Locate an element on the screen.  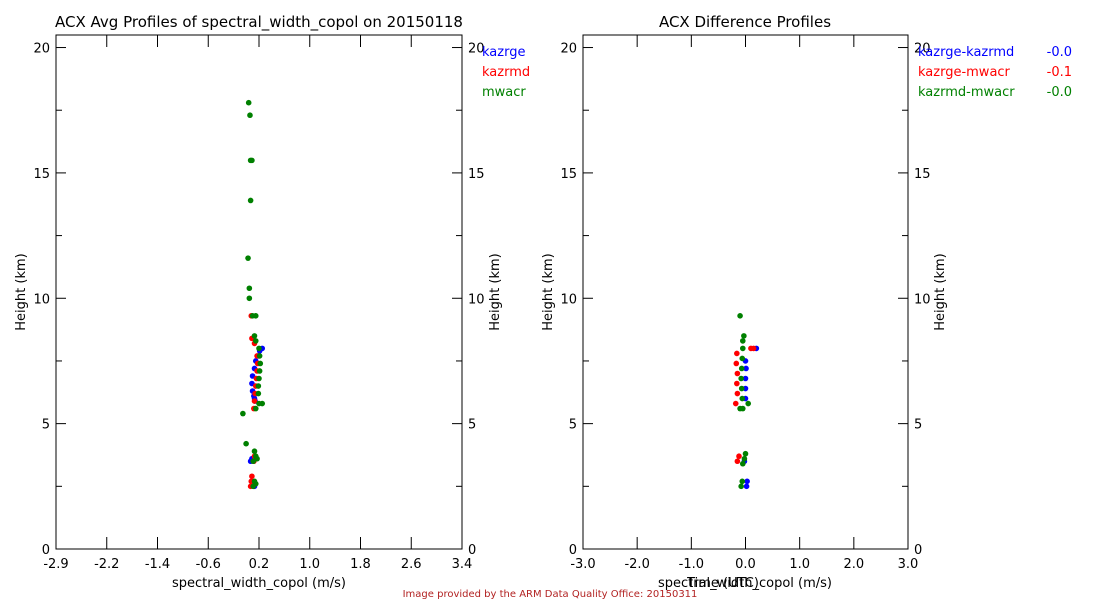
x-tick-label: -1.0 is located at coordinates (691, 564).